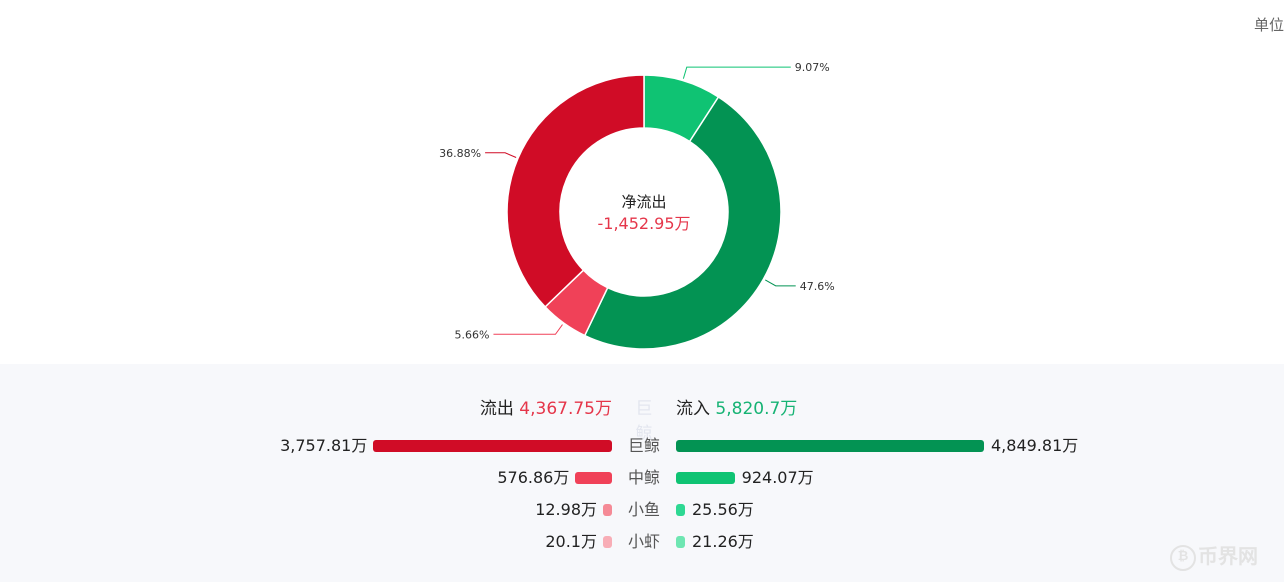 The height and width of the screenshot is (582, 1284). Describe the element at coordinates (777, 477) in the screenshot. I see `inflow-value: 924.07万` at that location.